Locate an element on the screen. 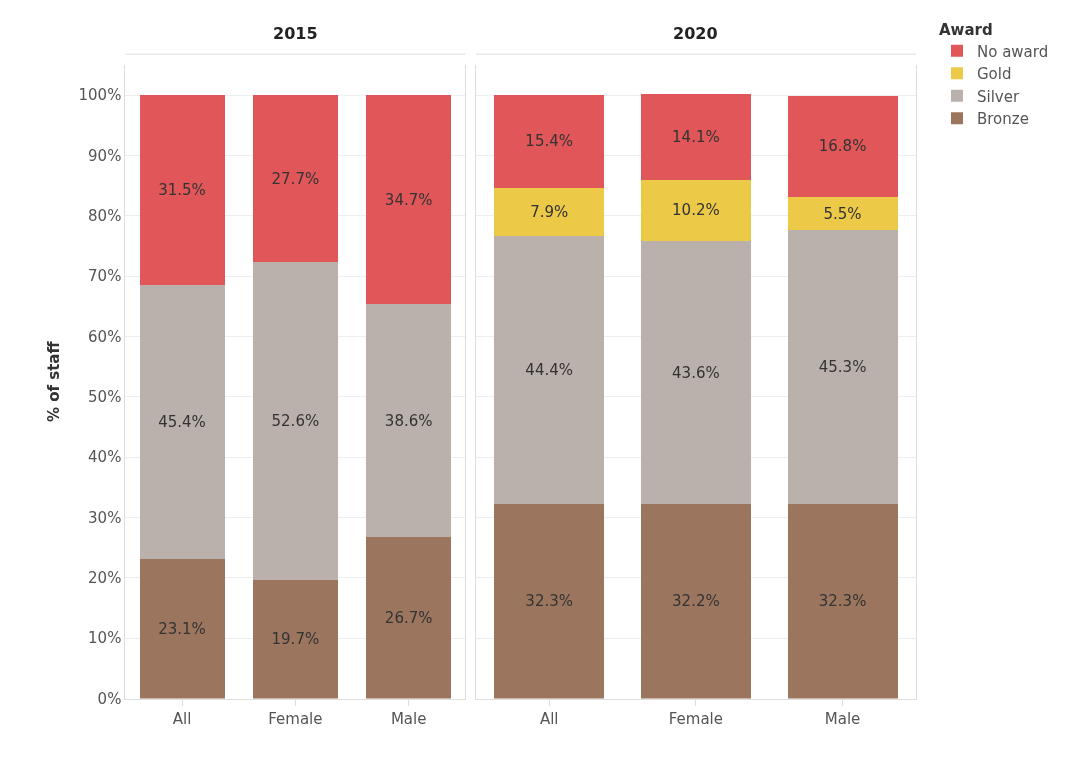 The width and height of the screenshot is (1084, 762). y-tick-label: 10% is located at coordinates (105, 638).